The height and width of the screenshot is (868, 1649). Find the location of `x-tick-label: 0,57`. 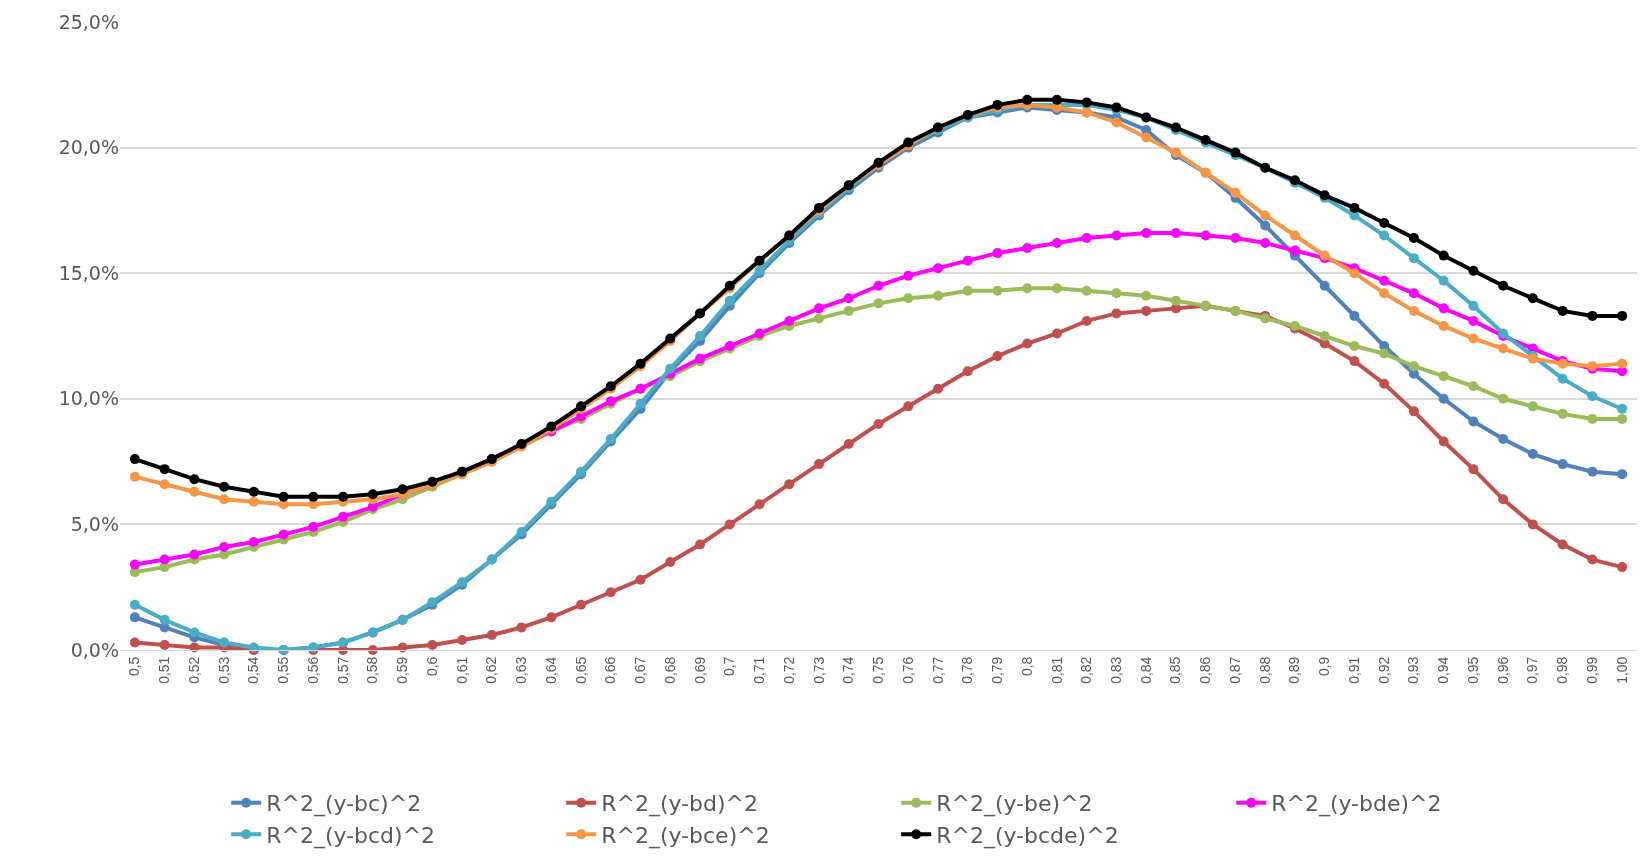

x-tick-label: 0,57 is located at coordinates (342, 670).